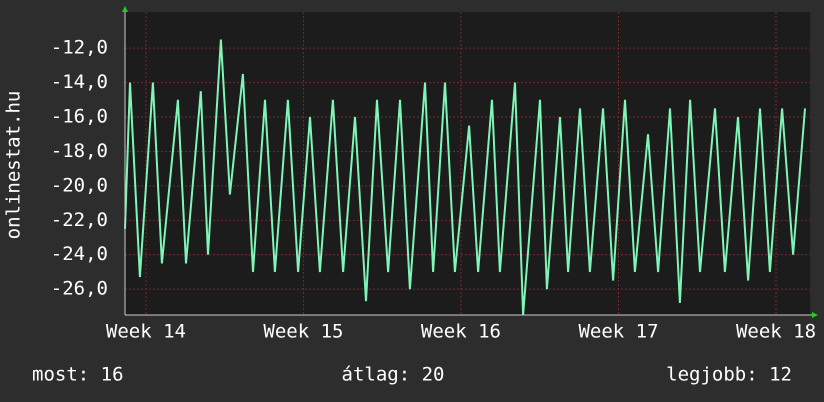  I want to click on x-tick-label: Week 18, so click(776, 332).